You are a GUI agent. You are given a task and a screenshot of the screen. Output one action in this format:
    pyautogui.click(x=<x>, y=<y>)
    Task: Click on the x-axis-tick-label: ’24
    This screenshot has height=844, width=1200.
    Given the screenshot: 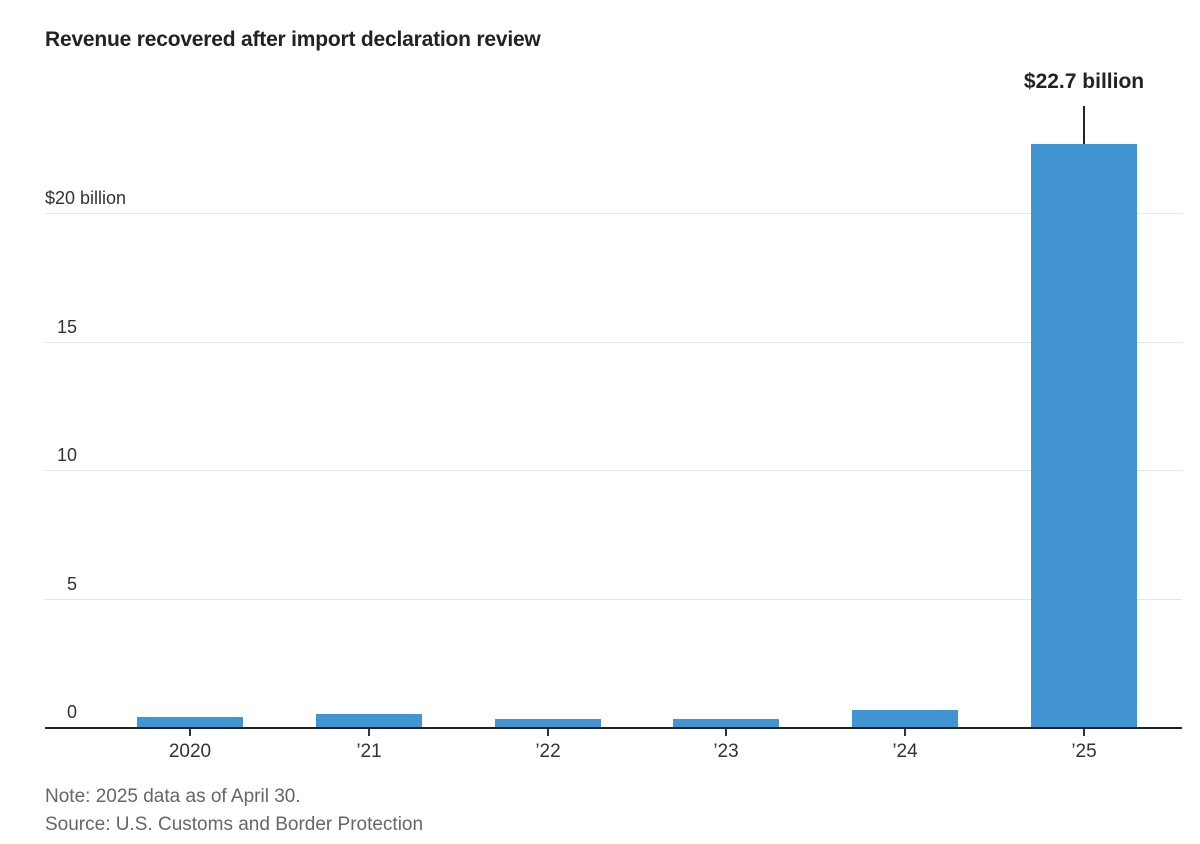 What is the action you would take?
    pyautogui.click(x=905, y=751)
    